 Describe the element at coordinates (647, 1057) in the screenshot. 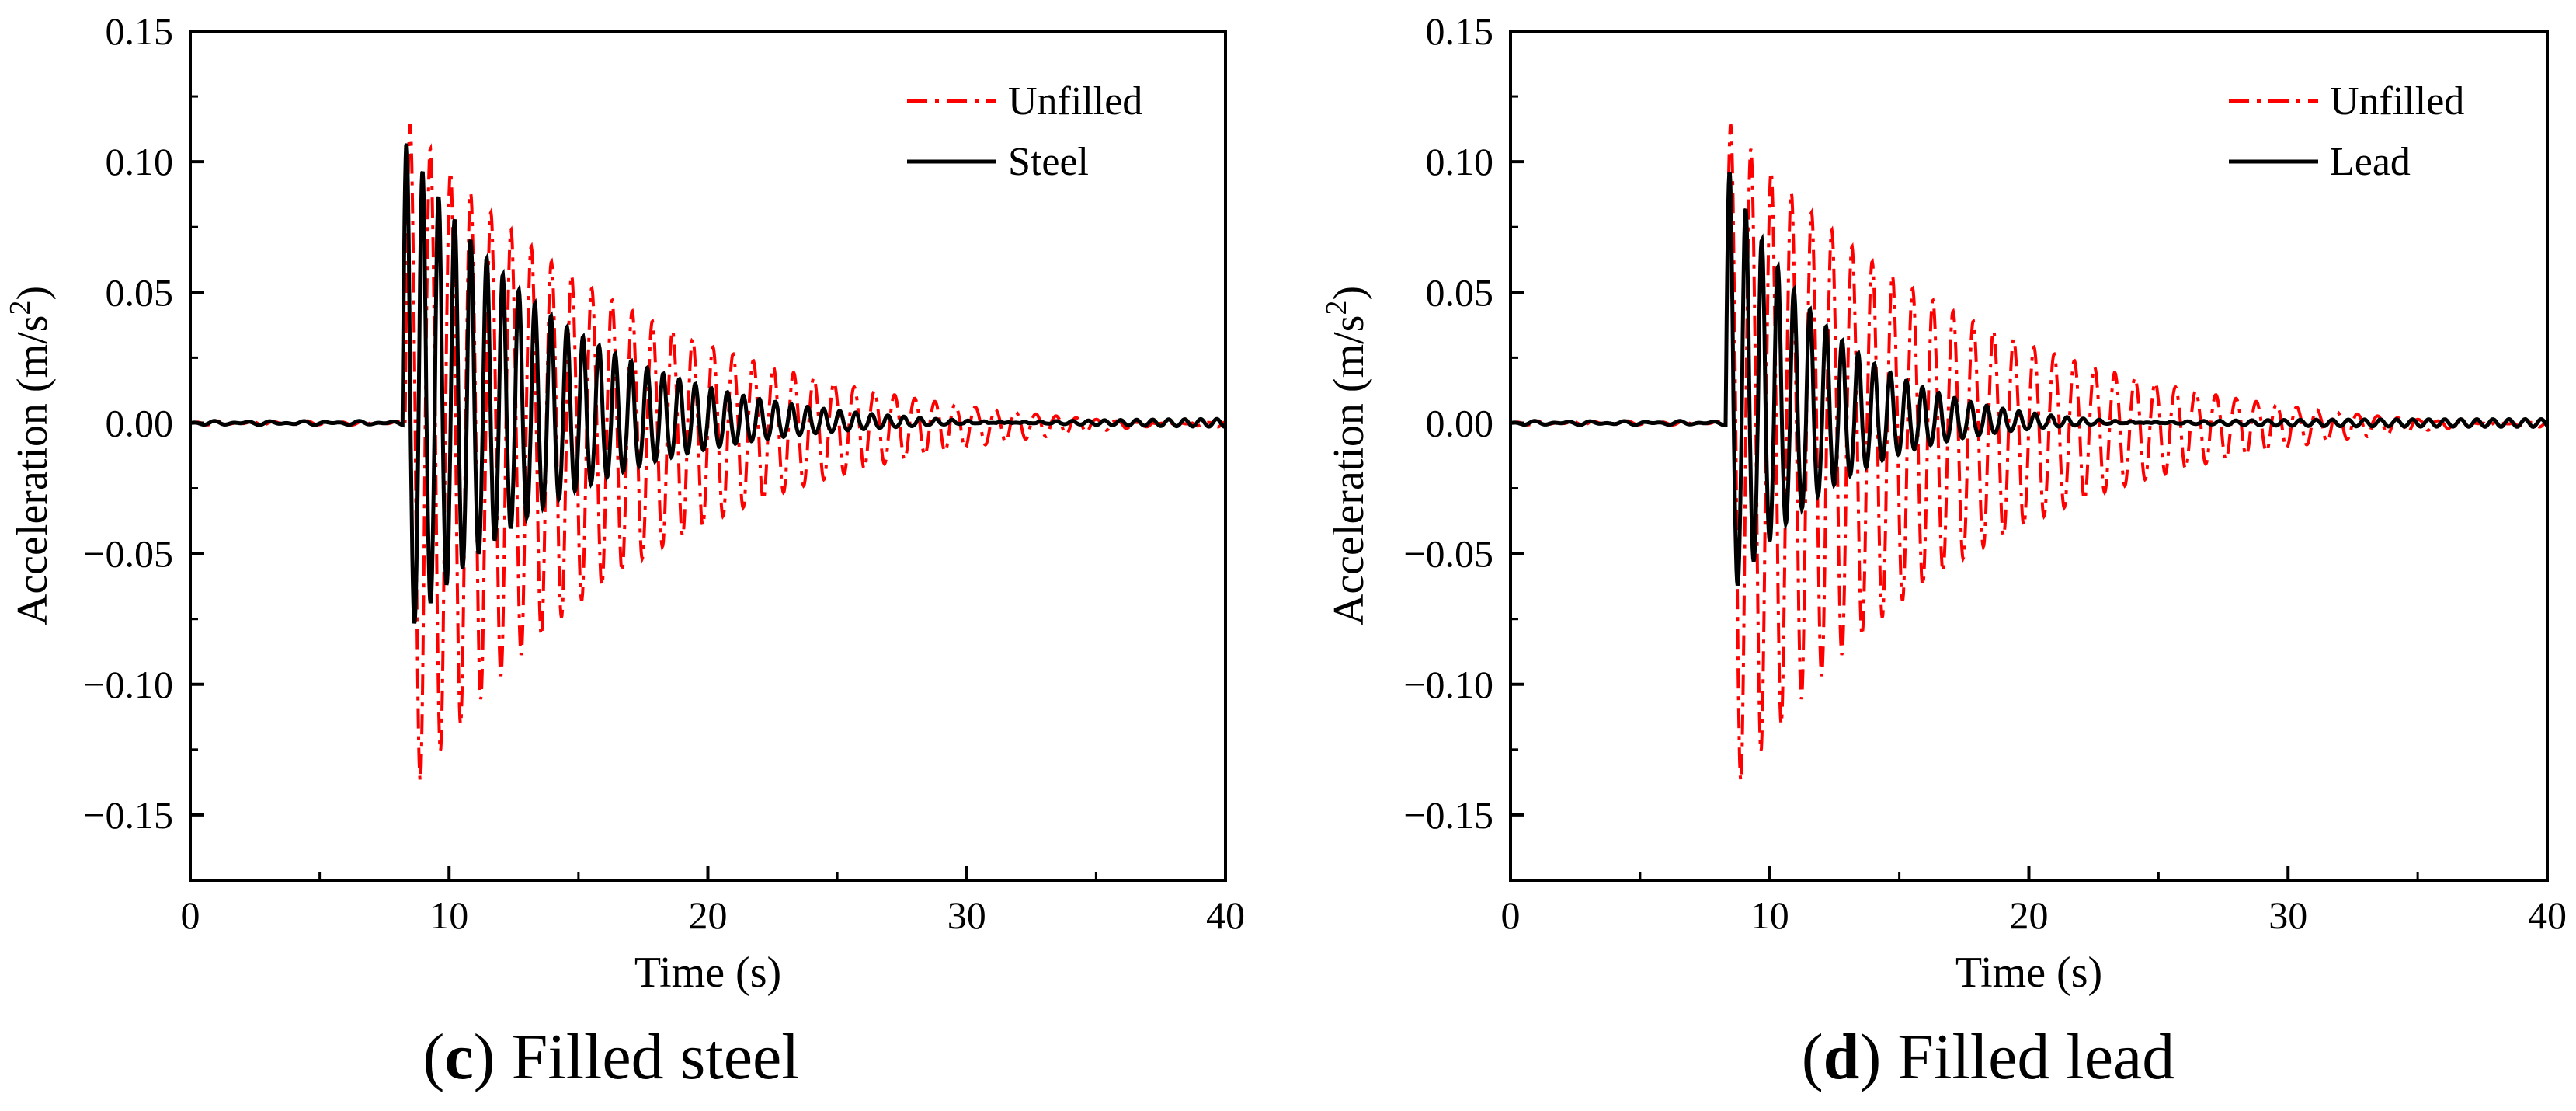

I see `caption-text: Filled steel` at that location.